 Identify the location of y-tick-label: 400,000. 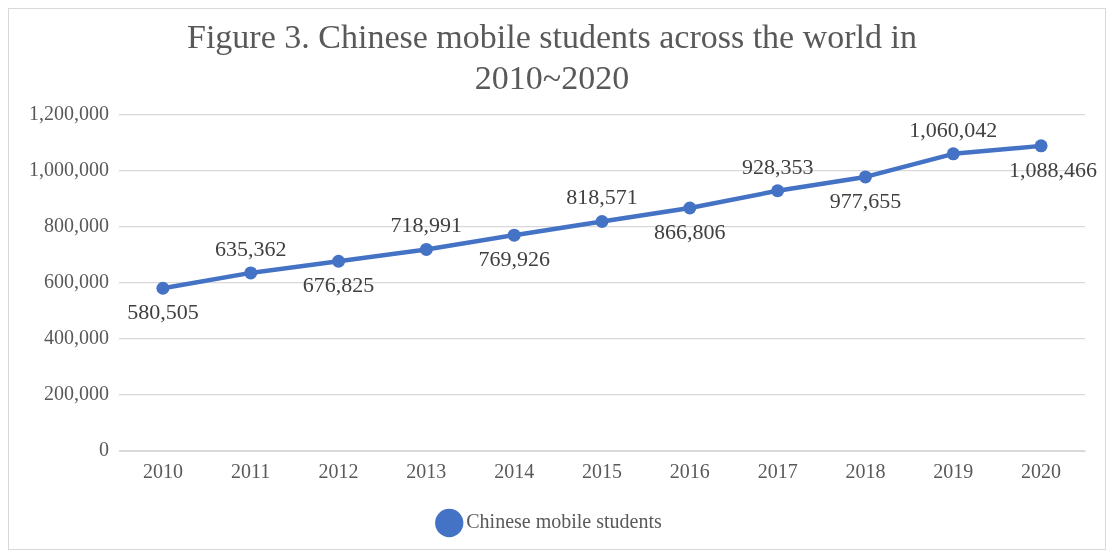
(76, 337).